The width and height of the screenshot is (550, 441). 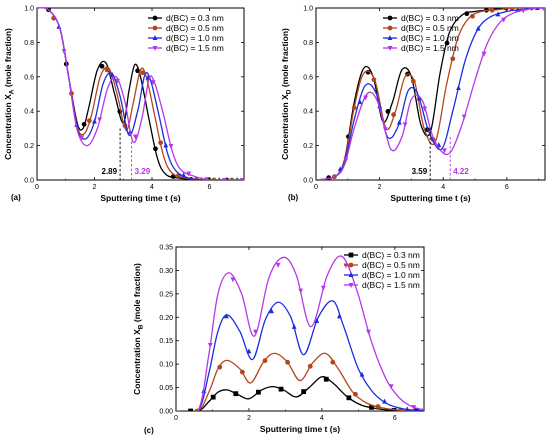 What do you see at coordinates (166, 294) in the screenshot?
I see `y-tick-label: 0.25` at bounding box center [166, 294].